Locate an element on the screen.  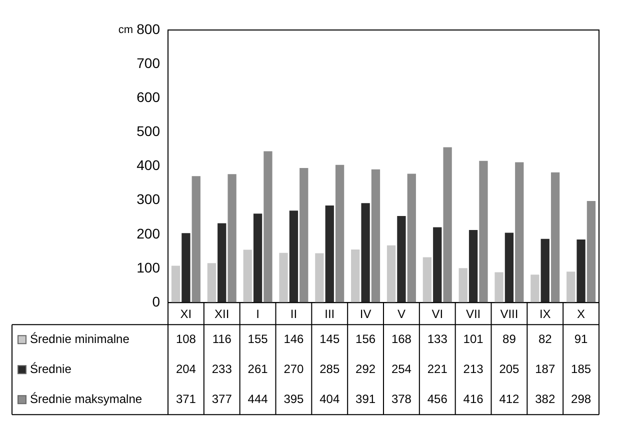
data-label: 382 is located at coordinates (545, 399).